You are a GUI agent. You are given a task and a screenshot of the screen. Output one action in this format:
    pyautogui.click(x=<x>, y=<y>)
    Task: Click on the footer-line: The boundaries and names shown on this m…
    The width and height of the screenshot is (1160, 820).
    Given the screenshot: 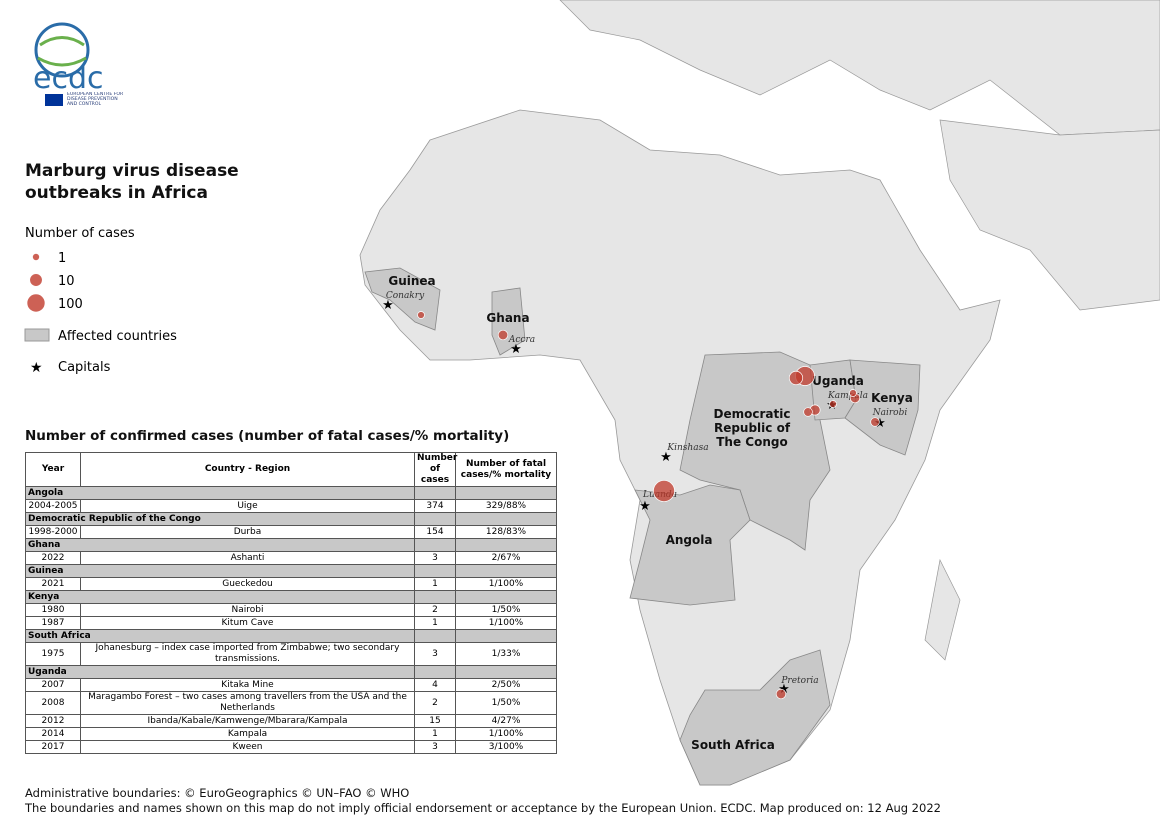 What is the action you would take?
    pyautogui.click(x=483, y=808)
    